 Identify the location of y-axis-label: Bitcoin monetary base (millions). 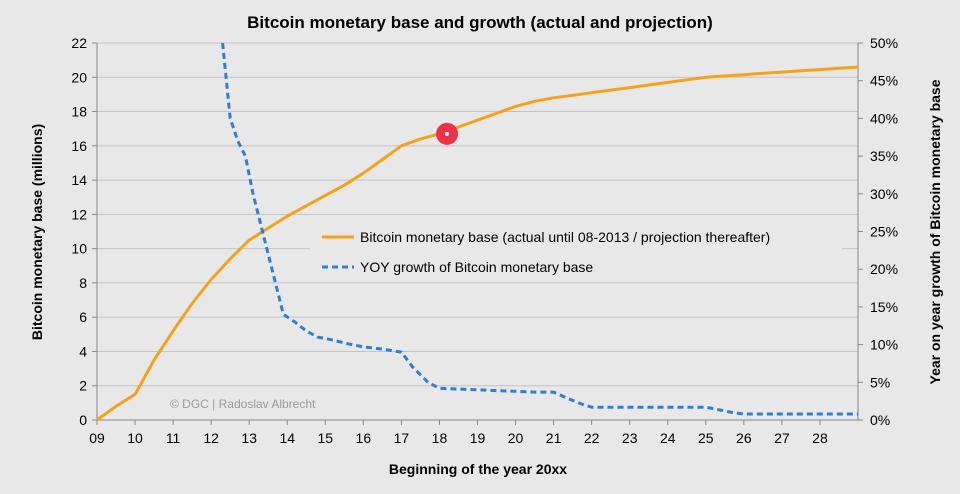
(37, 232).